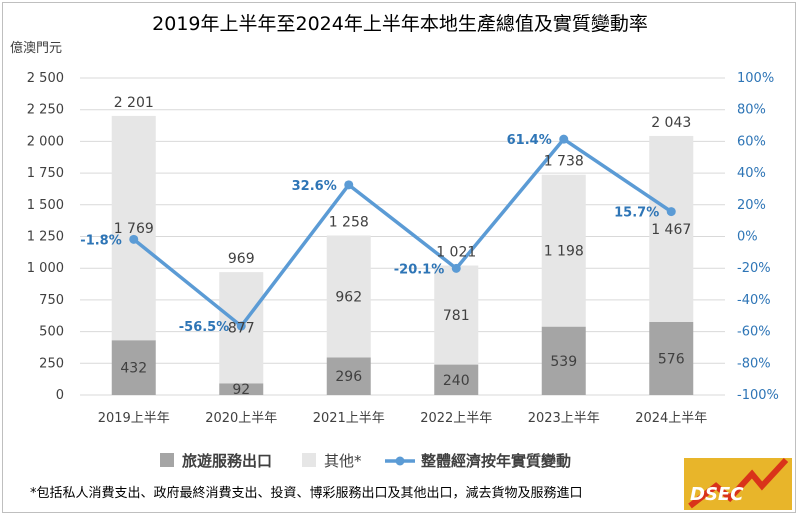  What do you see at coordinates (45, 110) in the screenshot?
I see `y-tick-label: 2 250` at bounding box center [45, 110].